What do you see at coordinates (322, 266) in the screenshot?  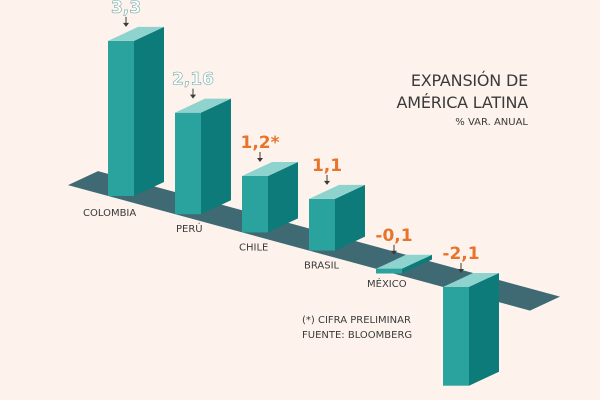 I see `category-label-3: BRASIL` at bounding box center [322, 266].